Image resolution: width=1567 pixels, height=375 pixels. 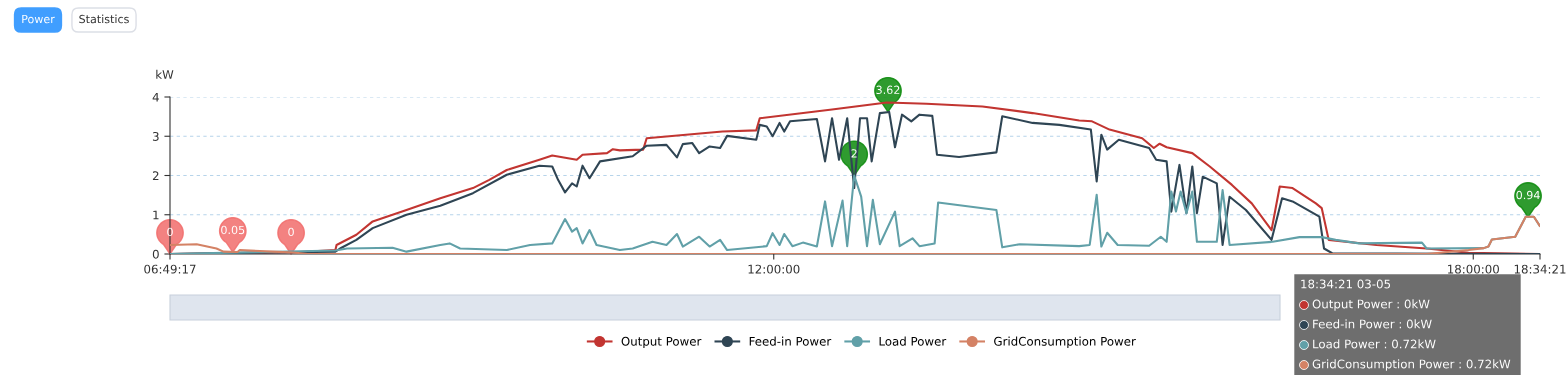 What do you see at coordinates (1473, 269) in the screenshot?
I see `x-tick-label: 18:00:00` at bounding box center [1473, 269].